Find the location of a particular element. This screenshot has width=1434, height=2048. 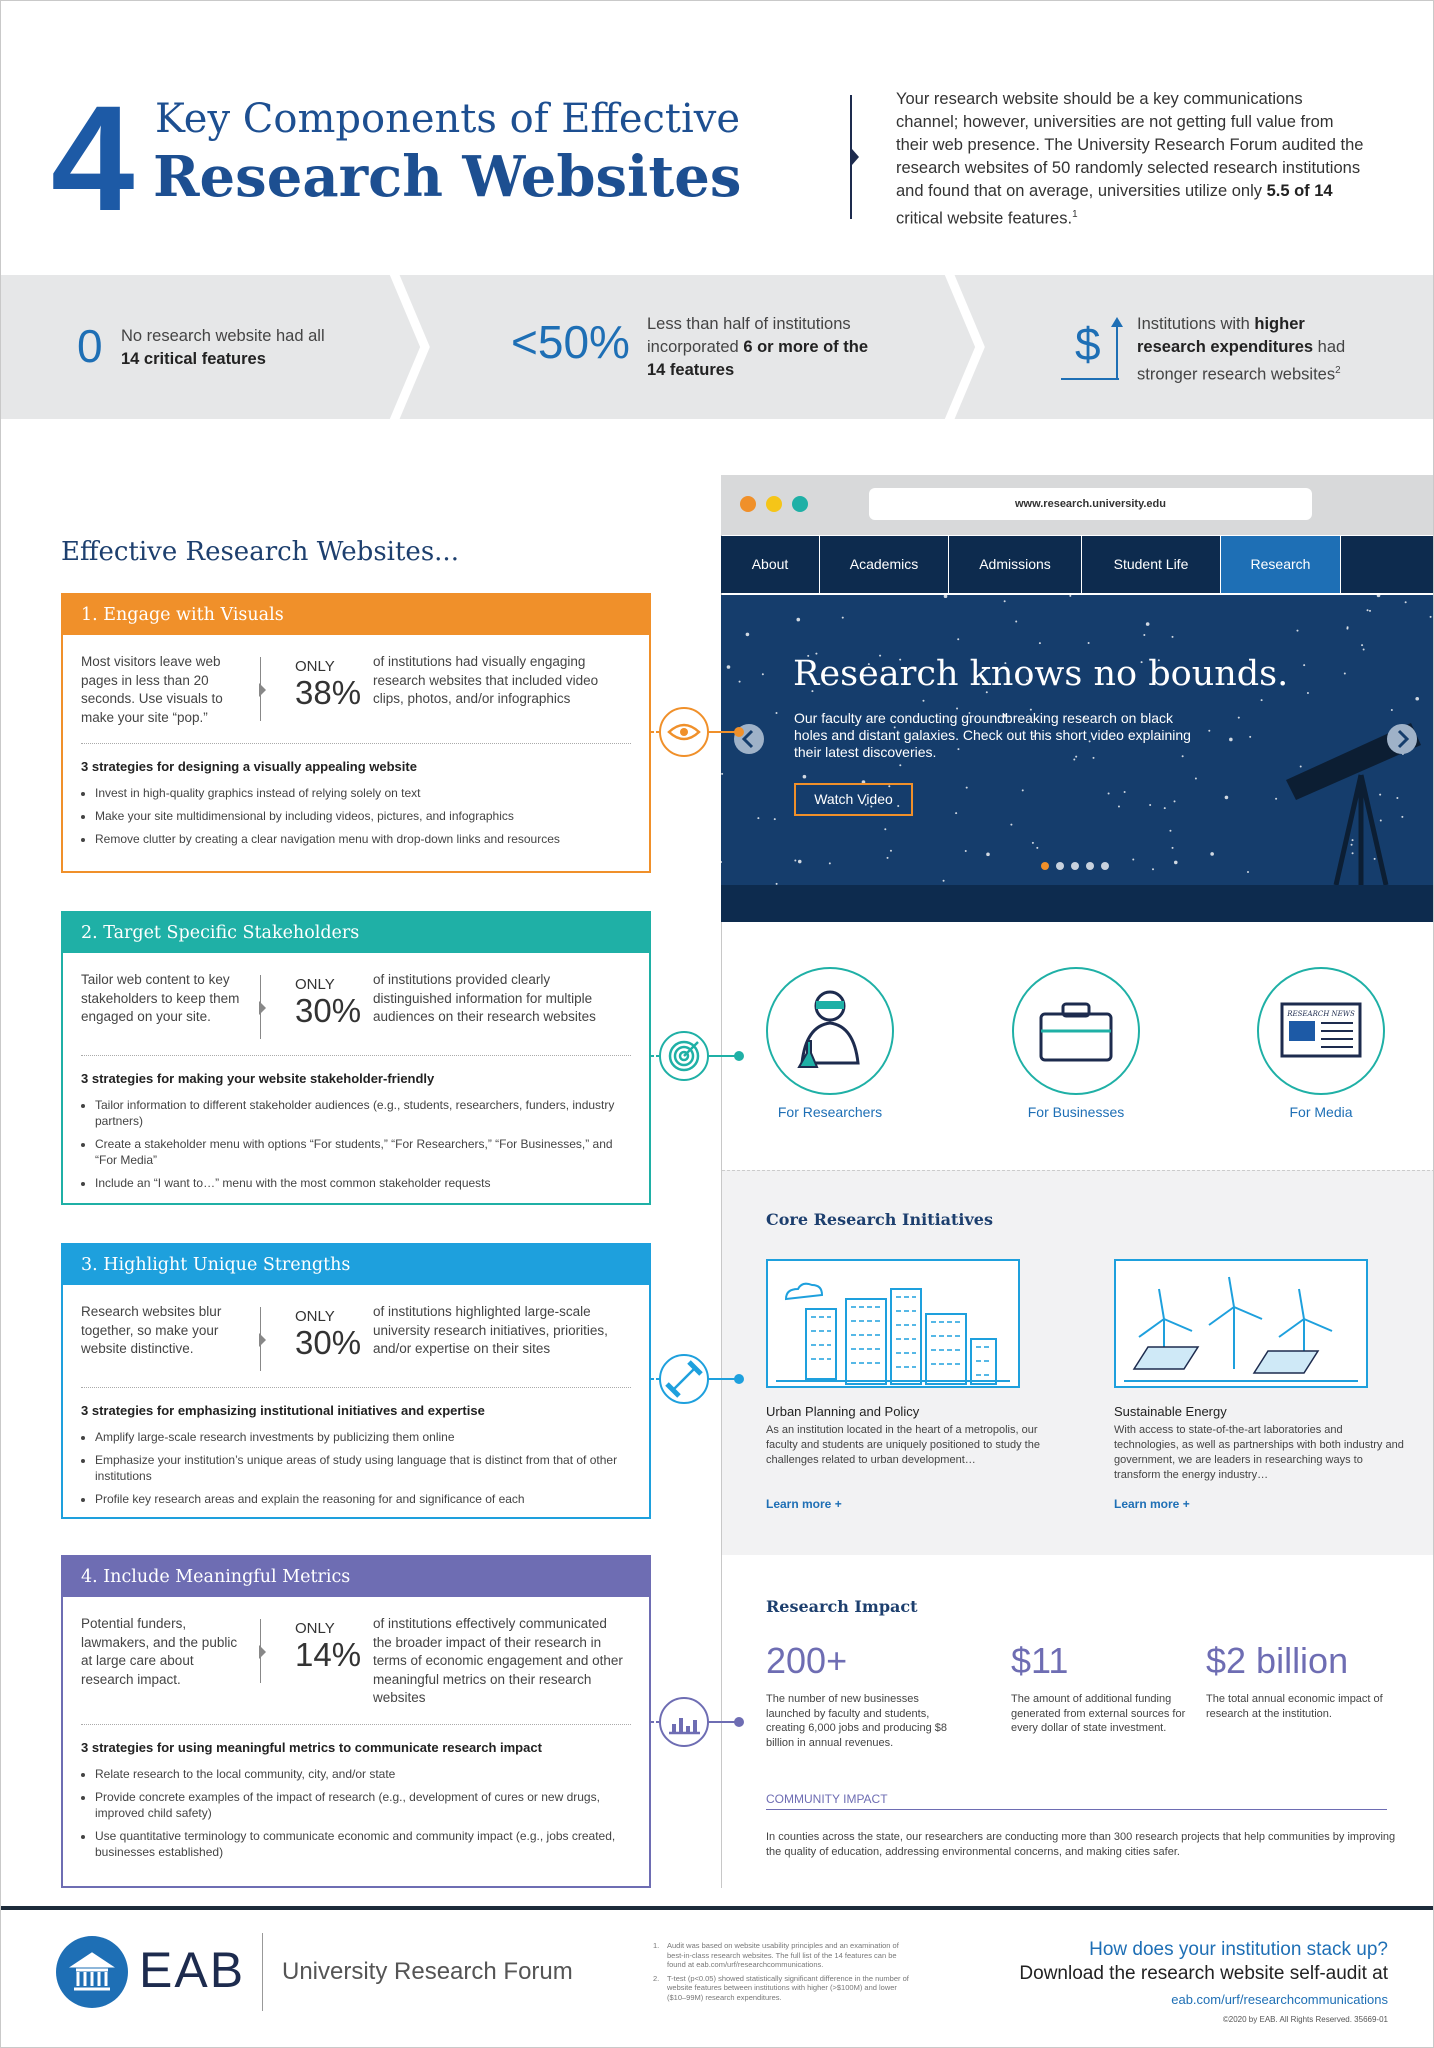

telescope is located at coordinates (1353, 761).